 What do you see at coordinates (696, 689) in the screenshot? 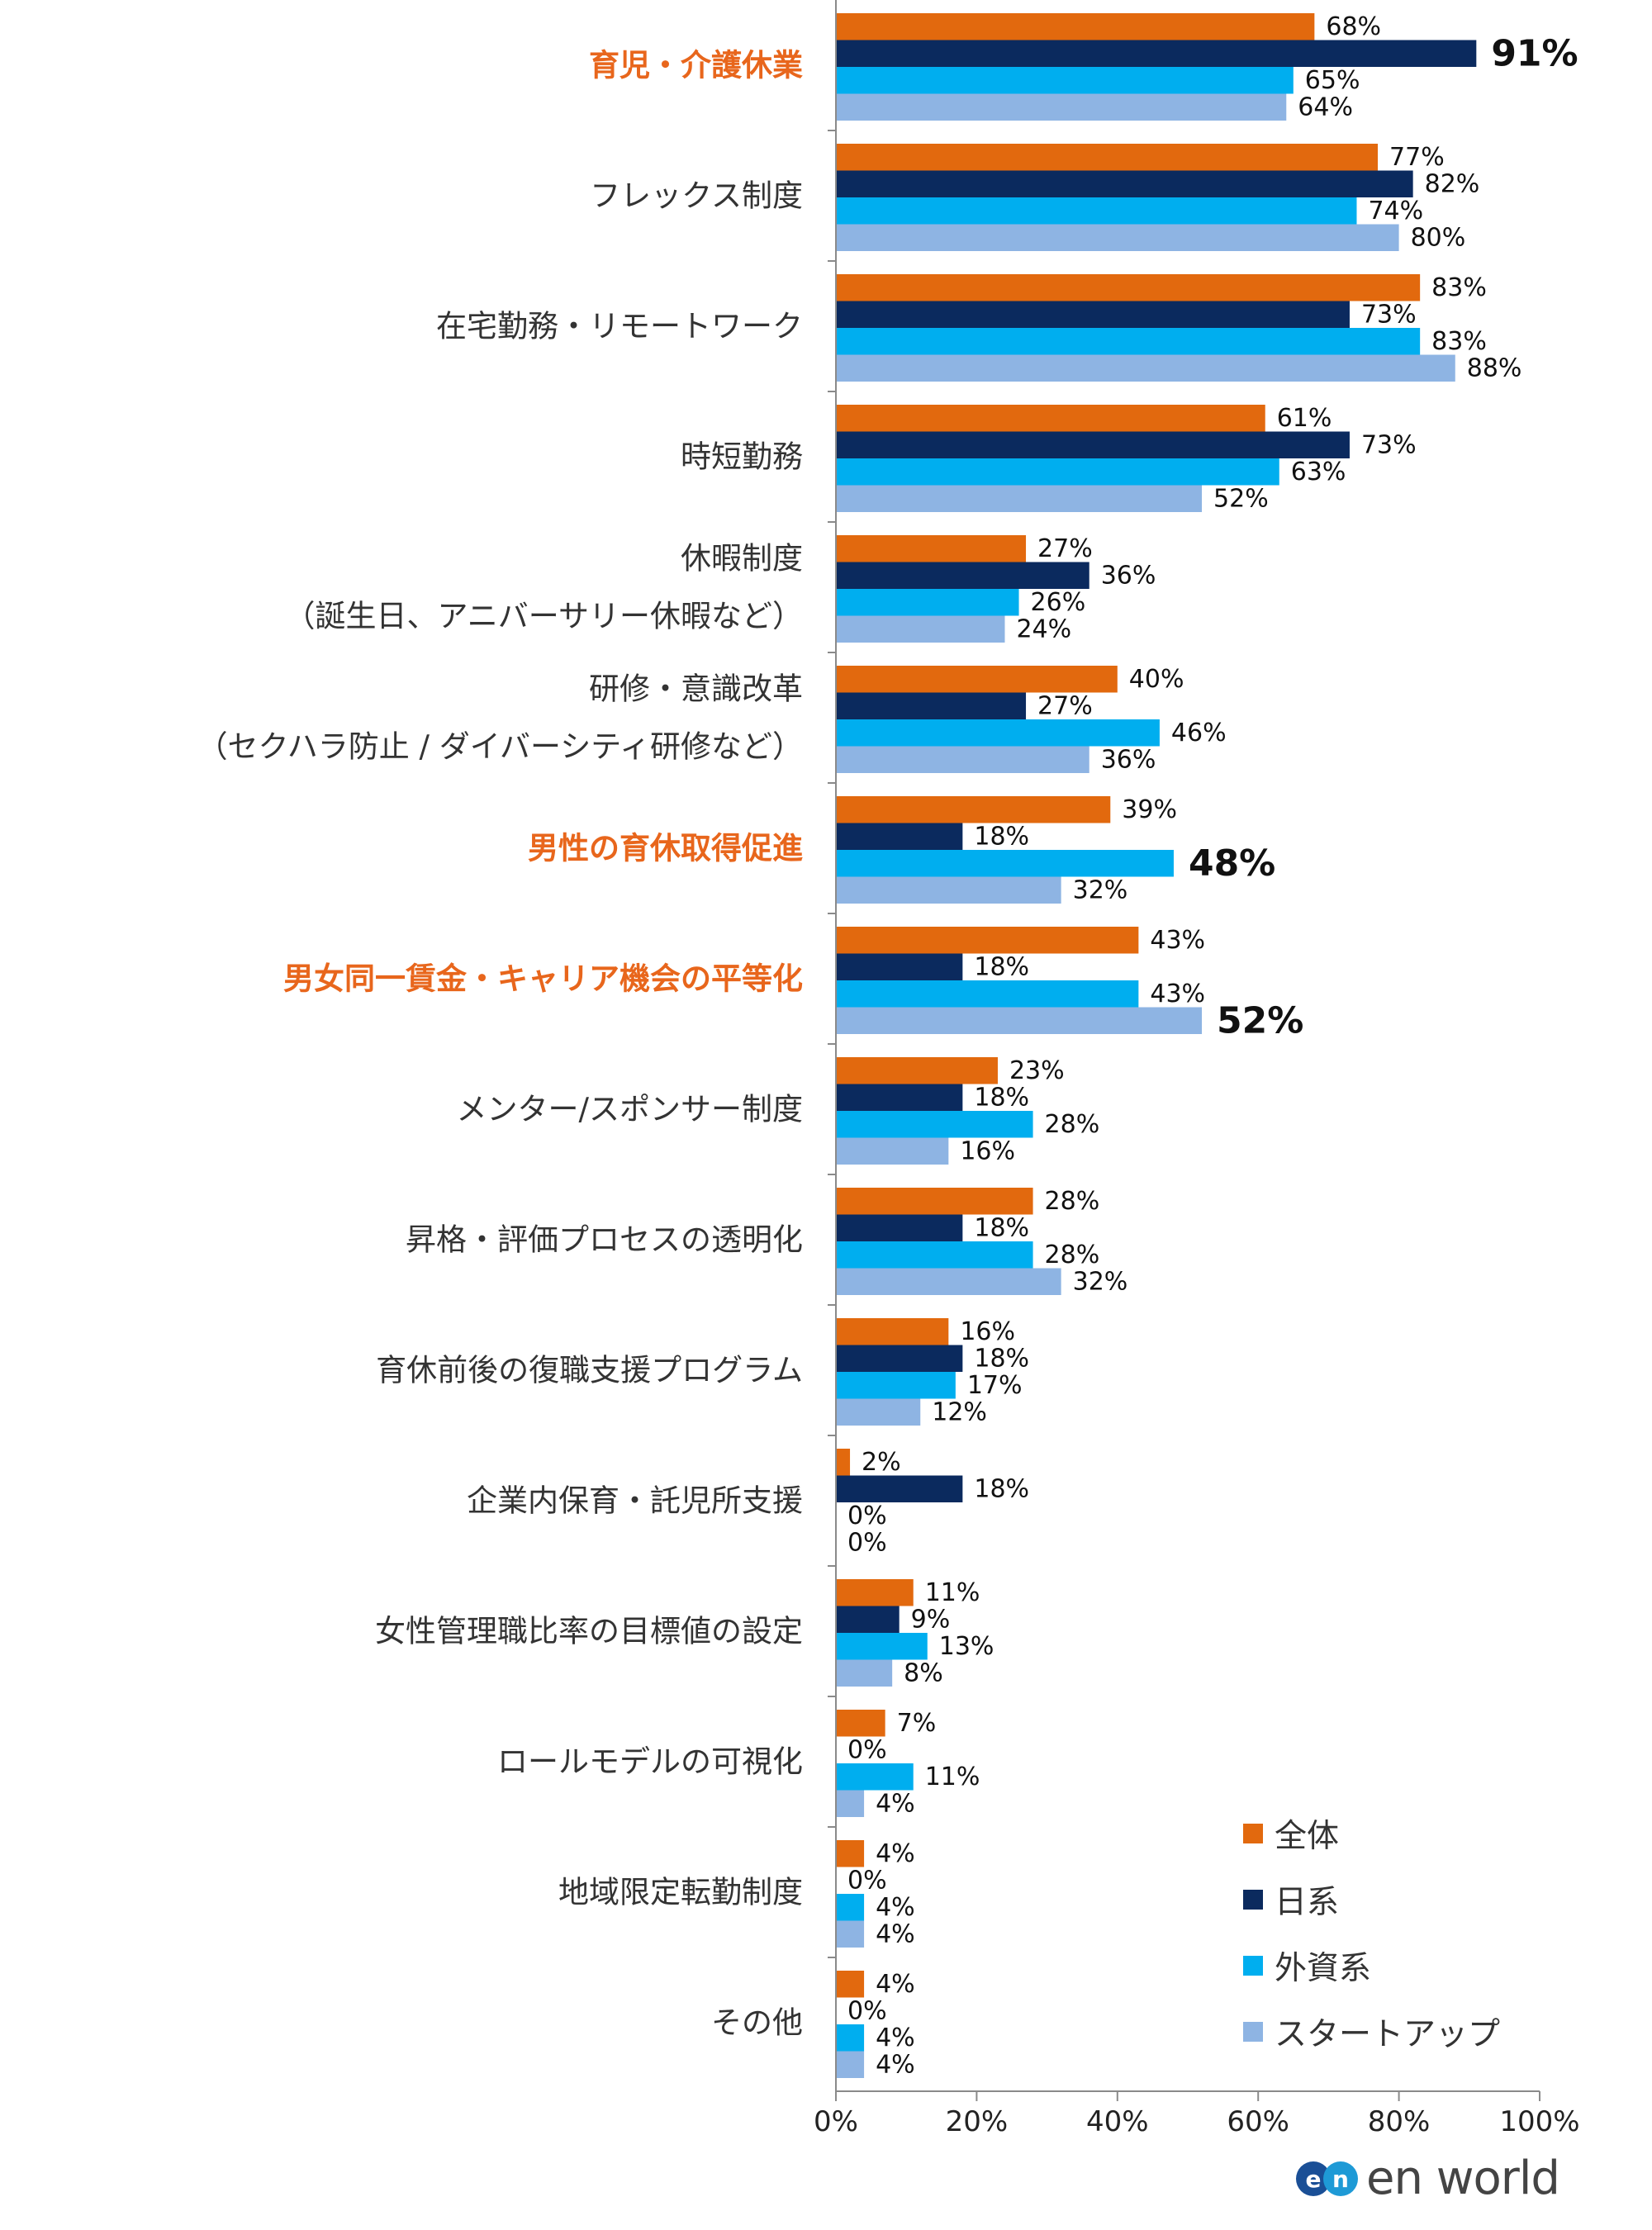
I see `category-label-5-line-0: 研修・意識改革` at bounding box center [696, 689].